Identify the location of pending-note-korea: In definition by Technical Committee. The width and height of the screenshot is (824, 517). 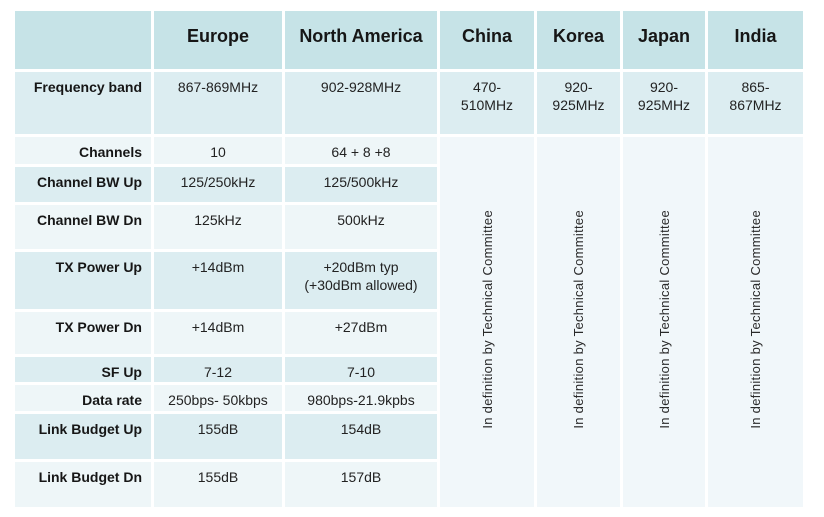
(578, 319).